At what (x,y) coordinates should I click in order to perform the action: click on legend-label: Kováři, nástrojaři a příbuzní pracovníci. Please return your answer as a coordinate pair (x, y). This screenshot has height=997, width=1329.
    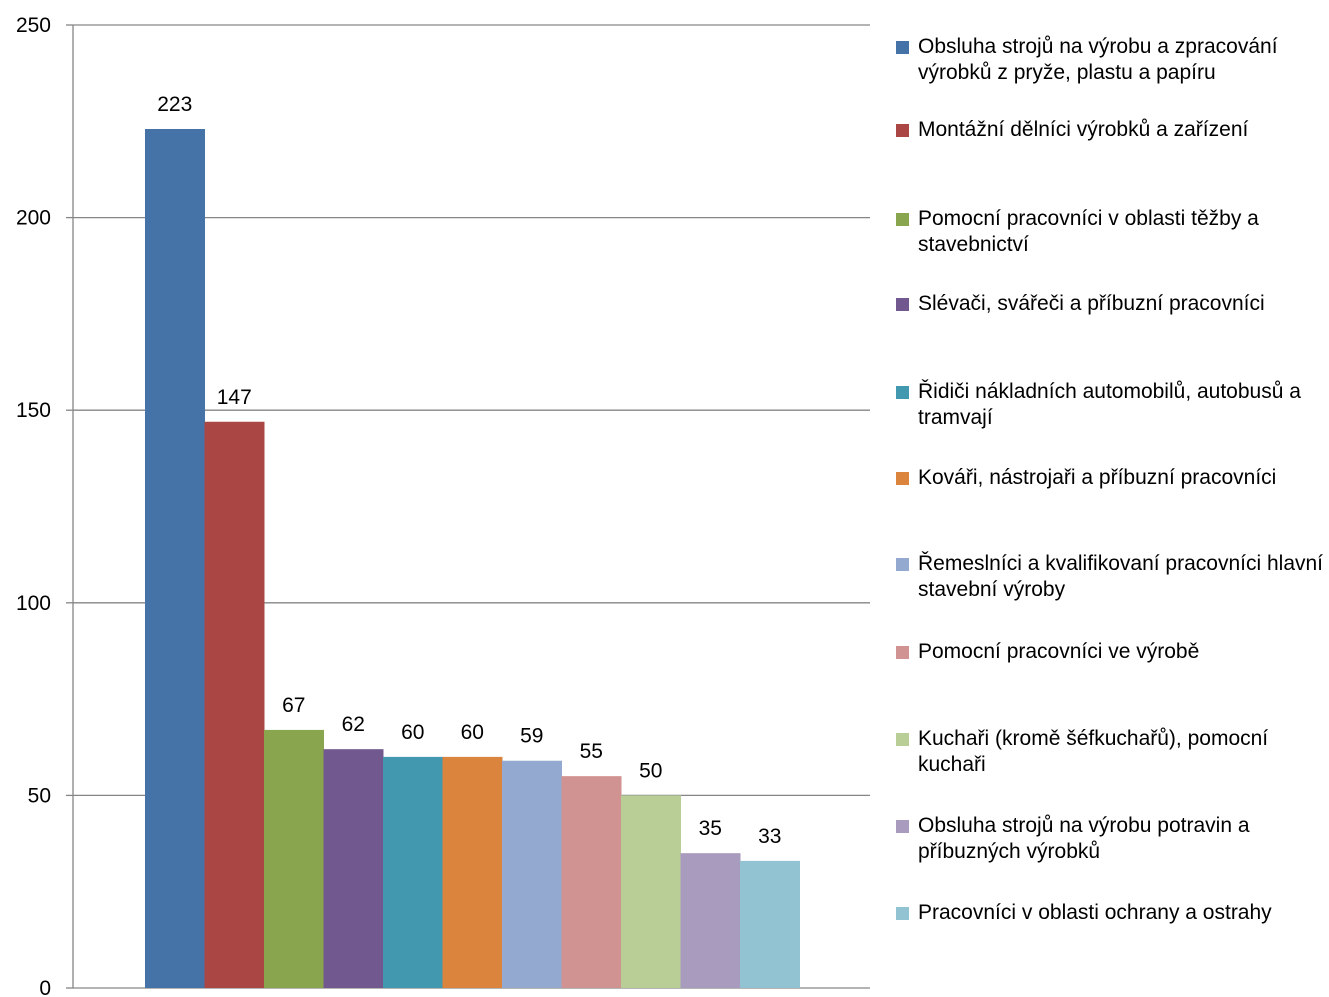
    Looking at the image, I should click on (1097, 477).